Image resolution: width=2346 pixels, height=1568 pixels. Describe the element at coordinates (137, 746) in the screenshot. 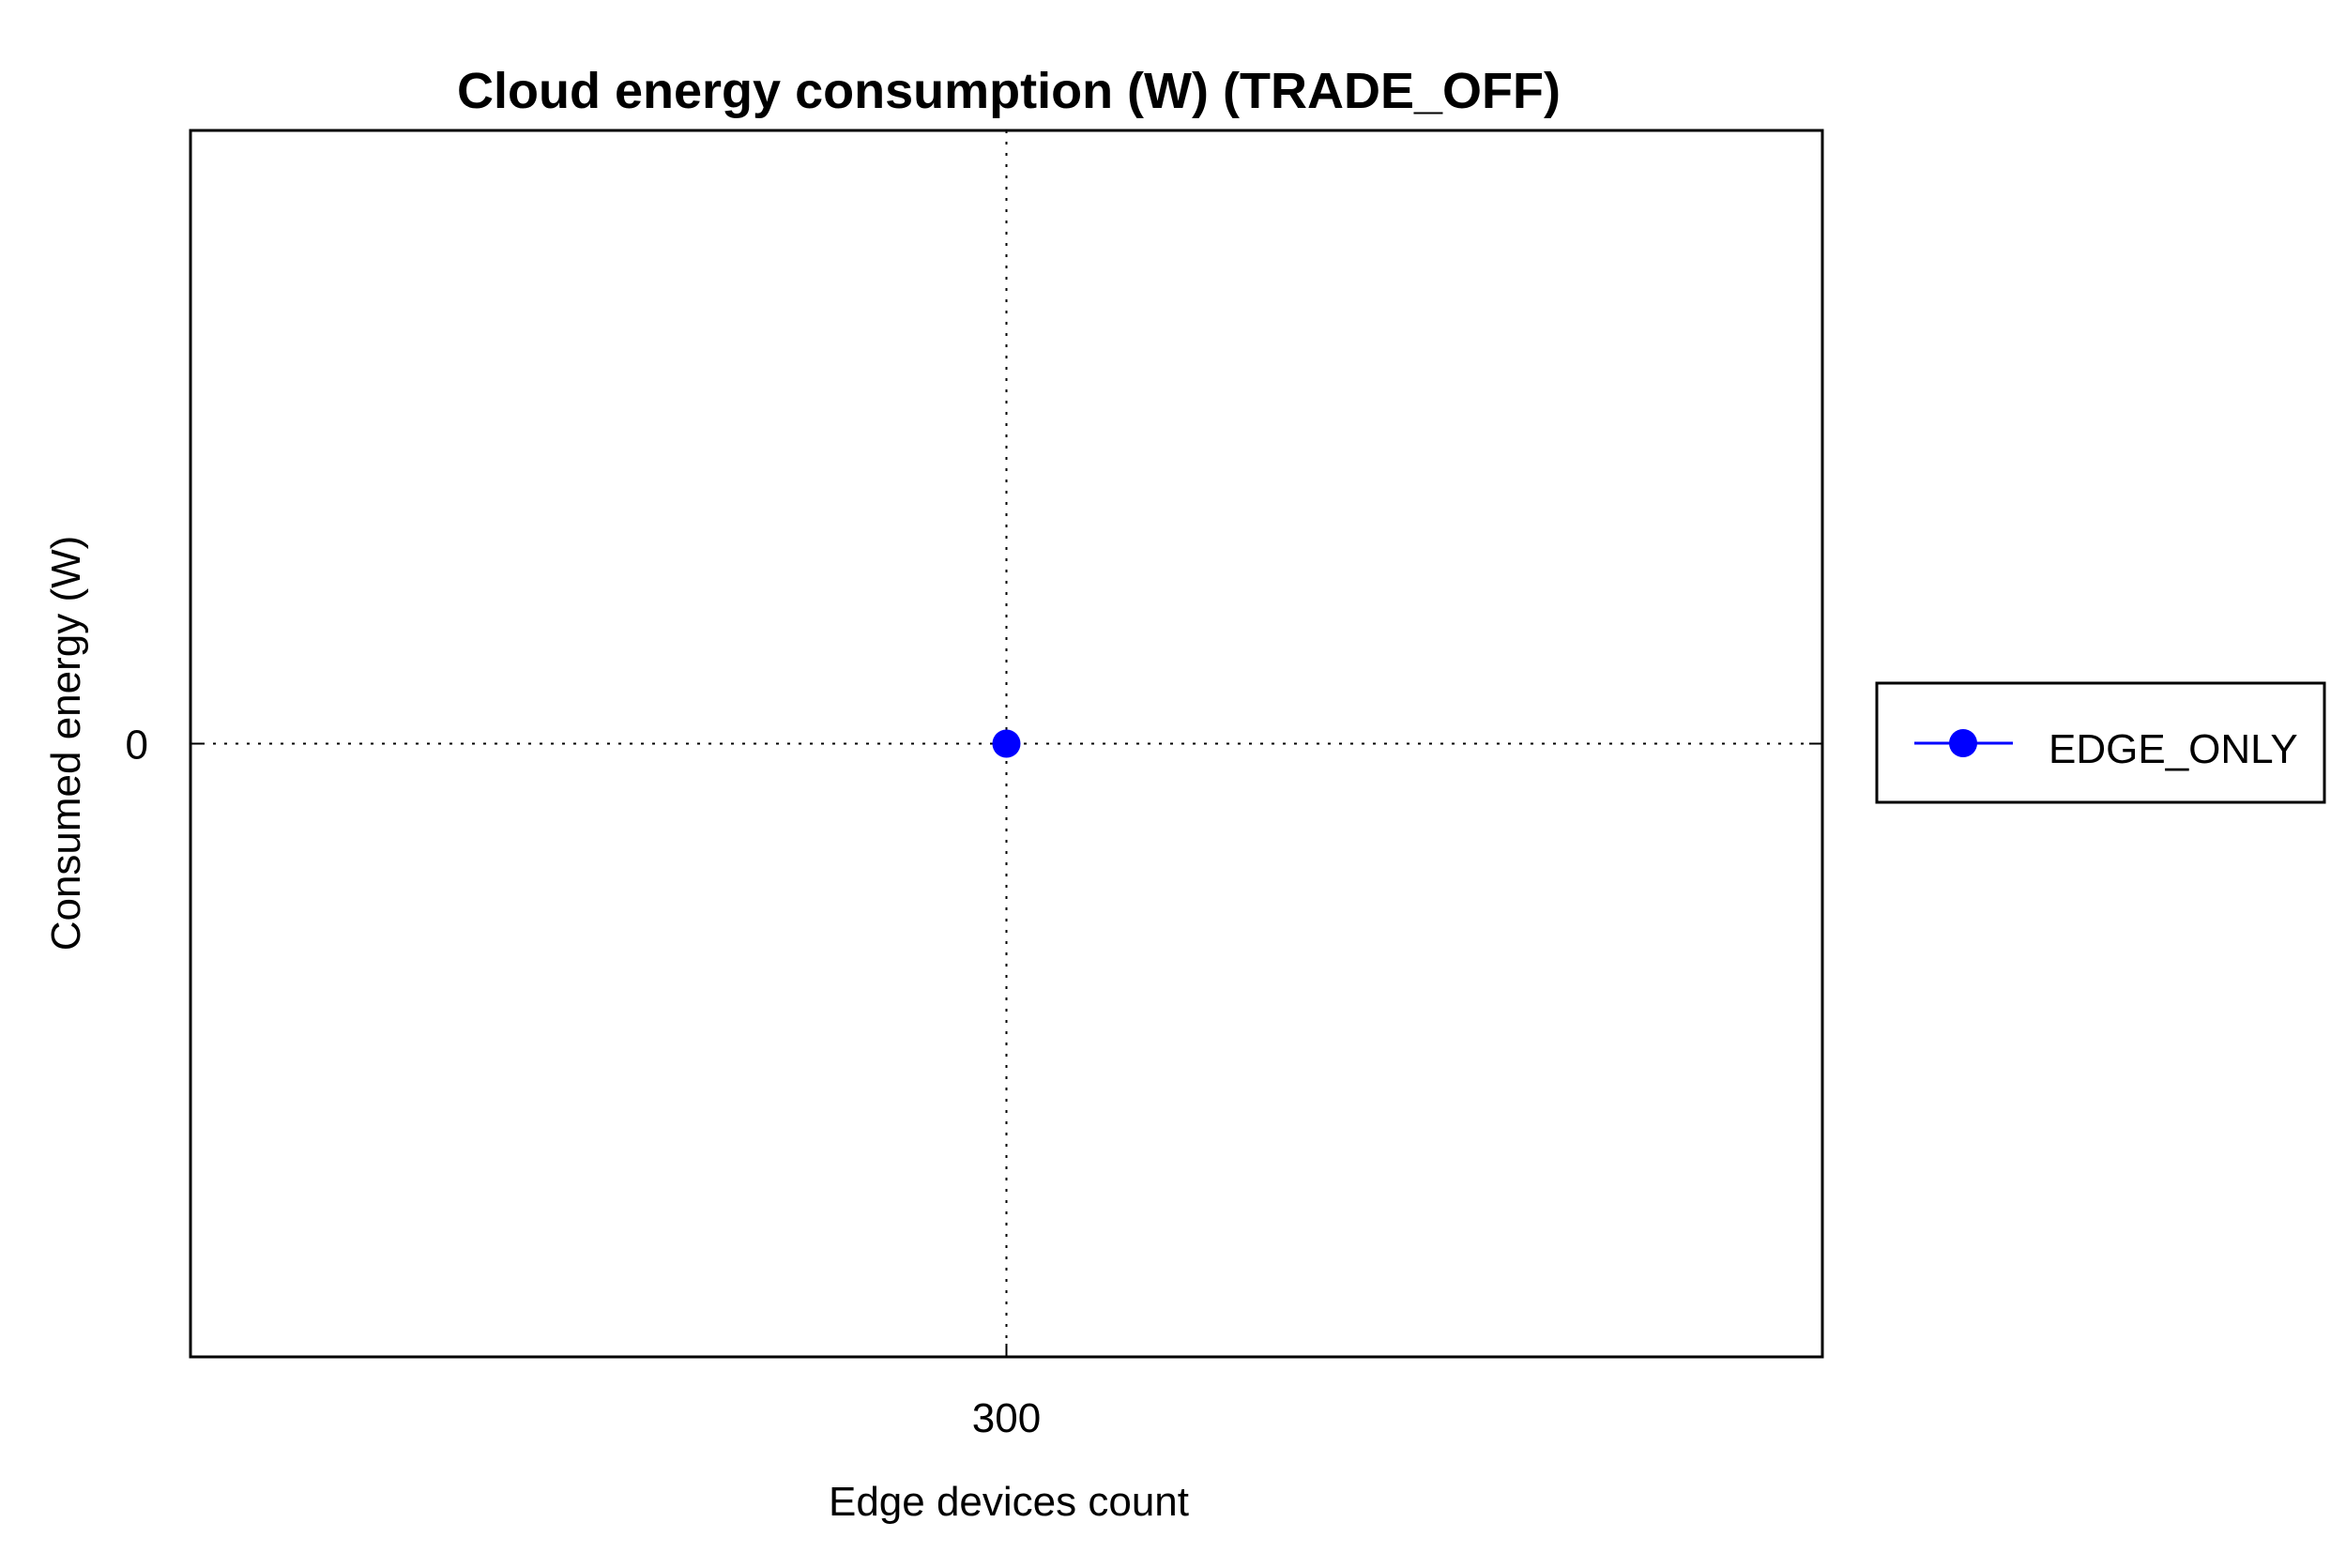

I see `y-tick-label: 0` at that location.